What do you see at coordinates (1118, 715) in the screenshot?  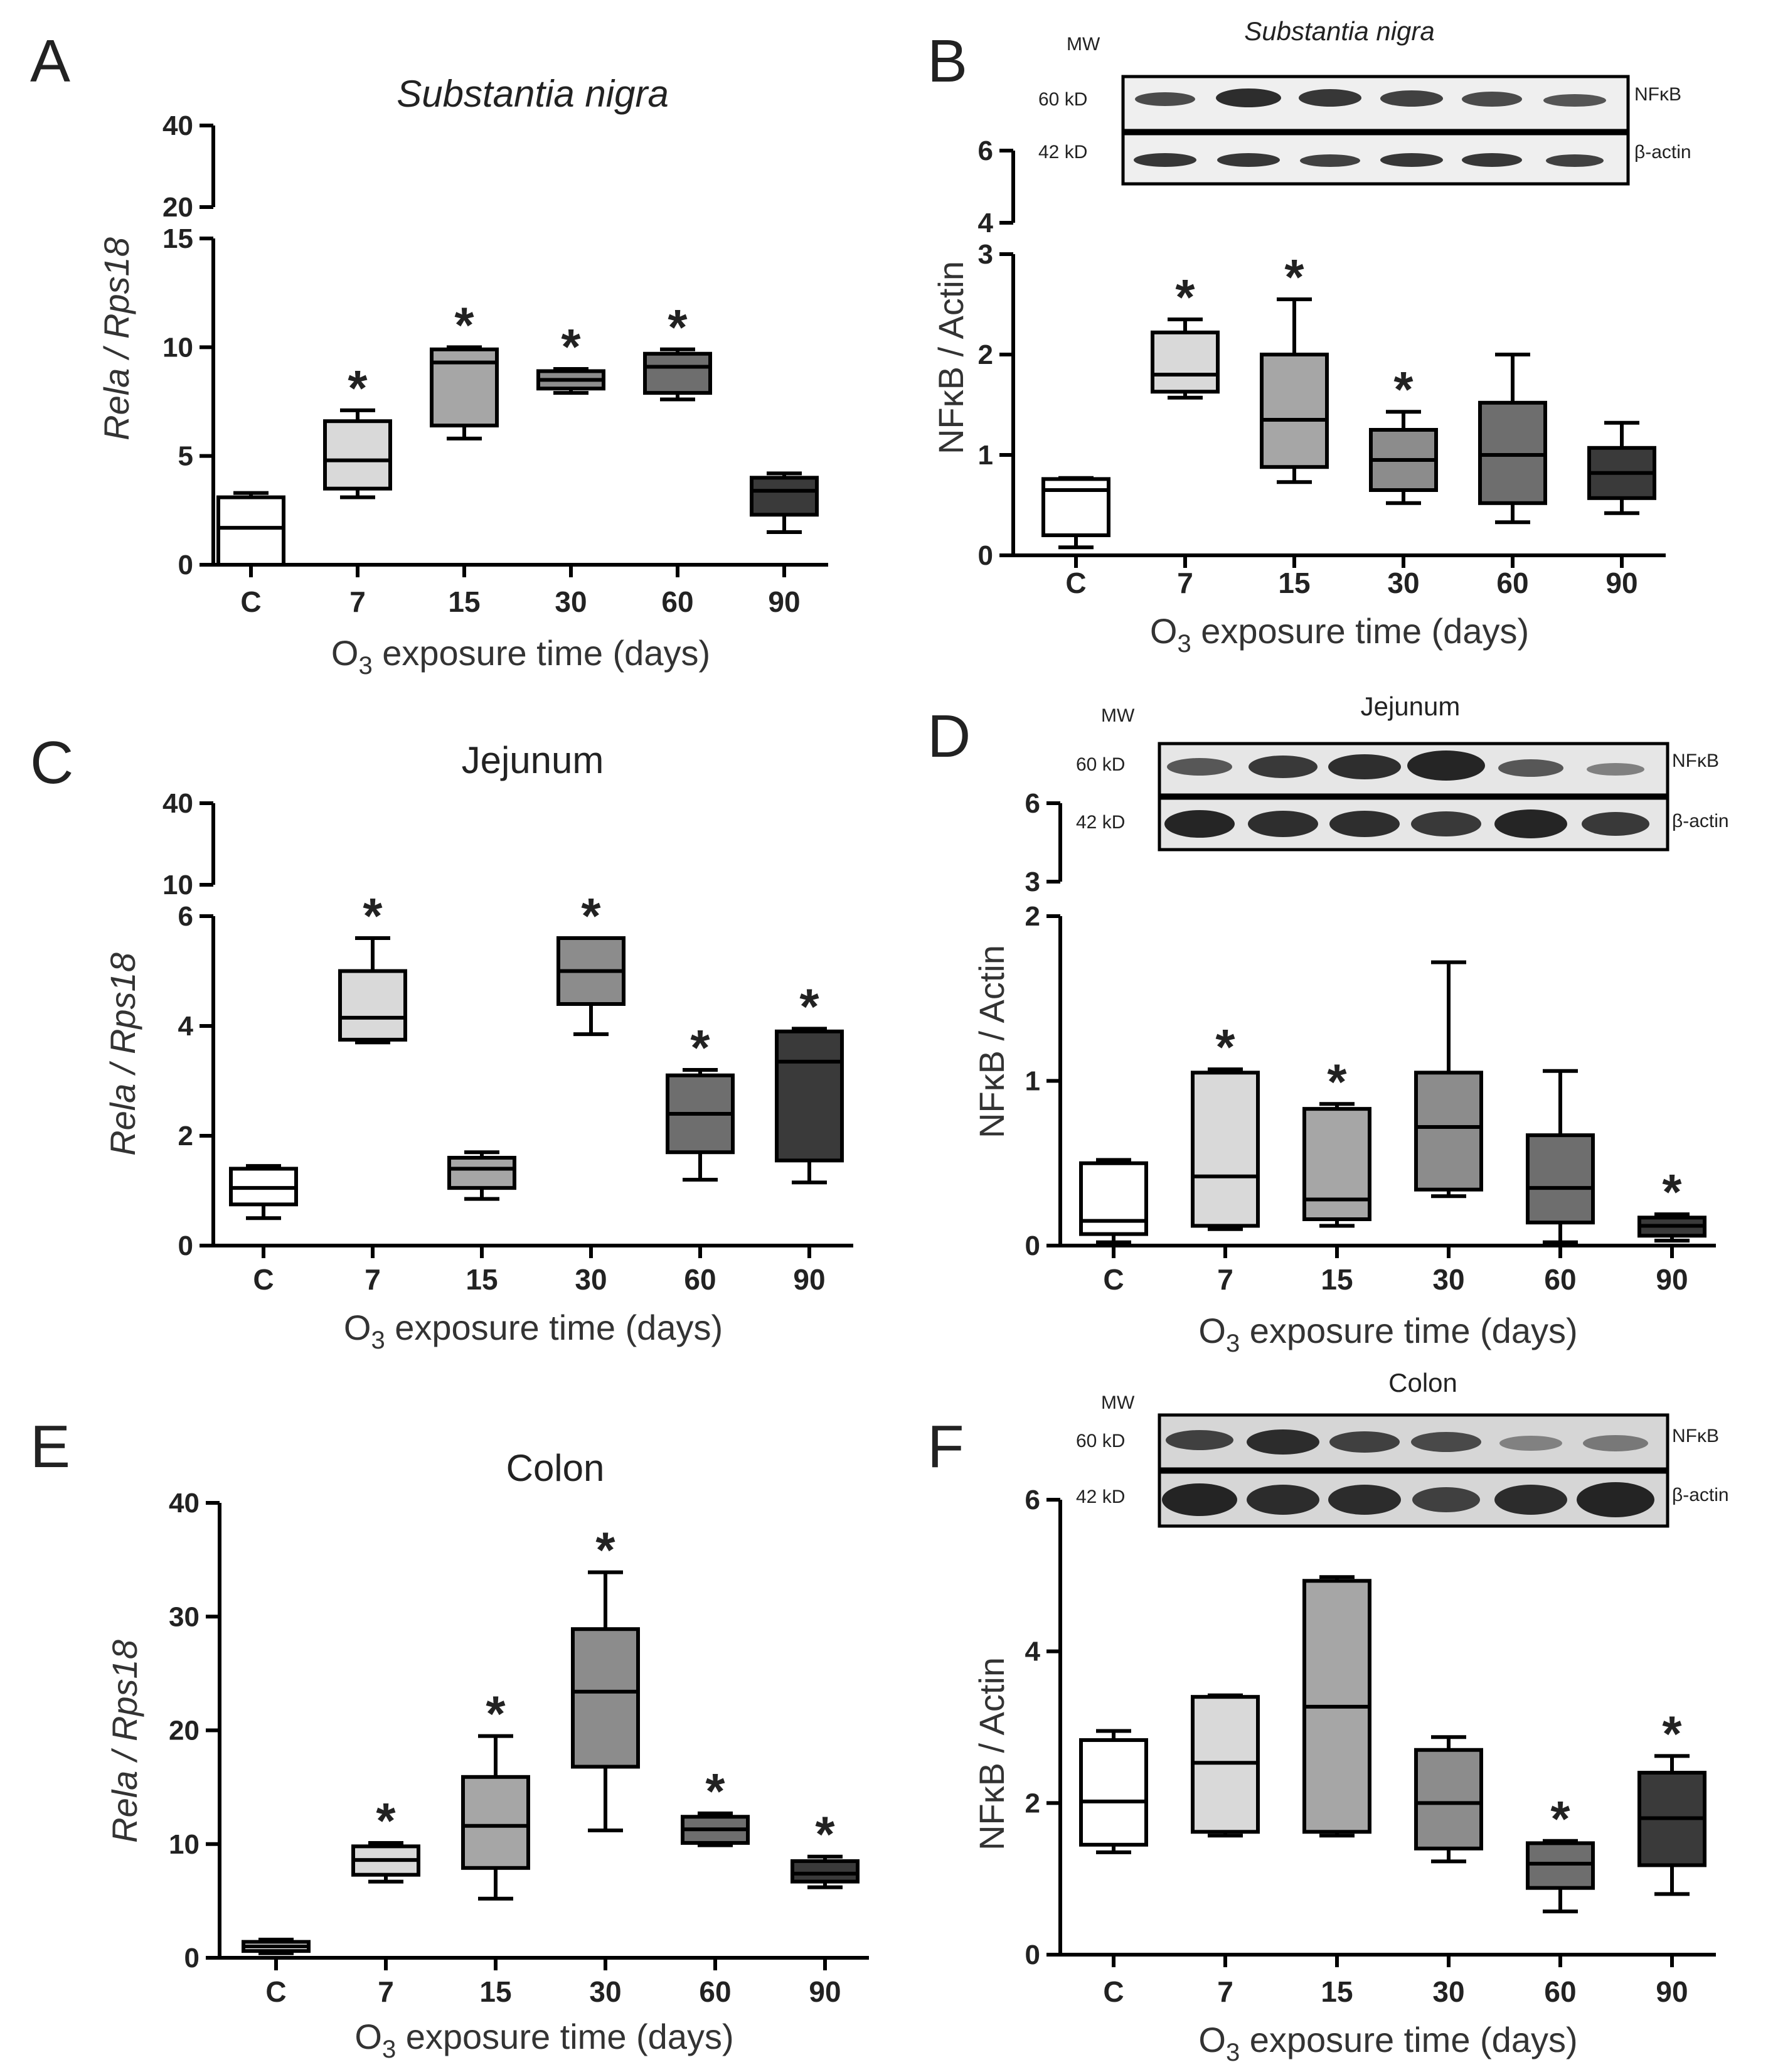 I see `blot-mw-label: MW` at bounding box center [1118, 715].